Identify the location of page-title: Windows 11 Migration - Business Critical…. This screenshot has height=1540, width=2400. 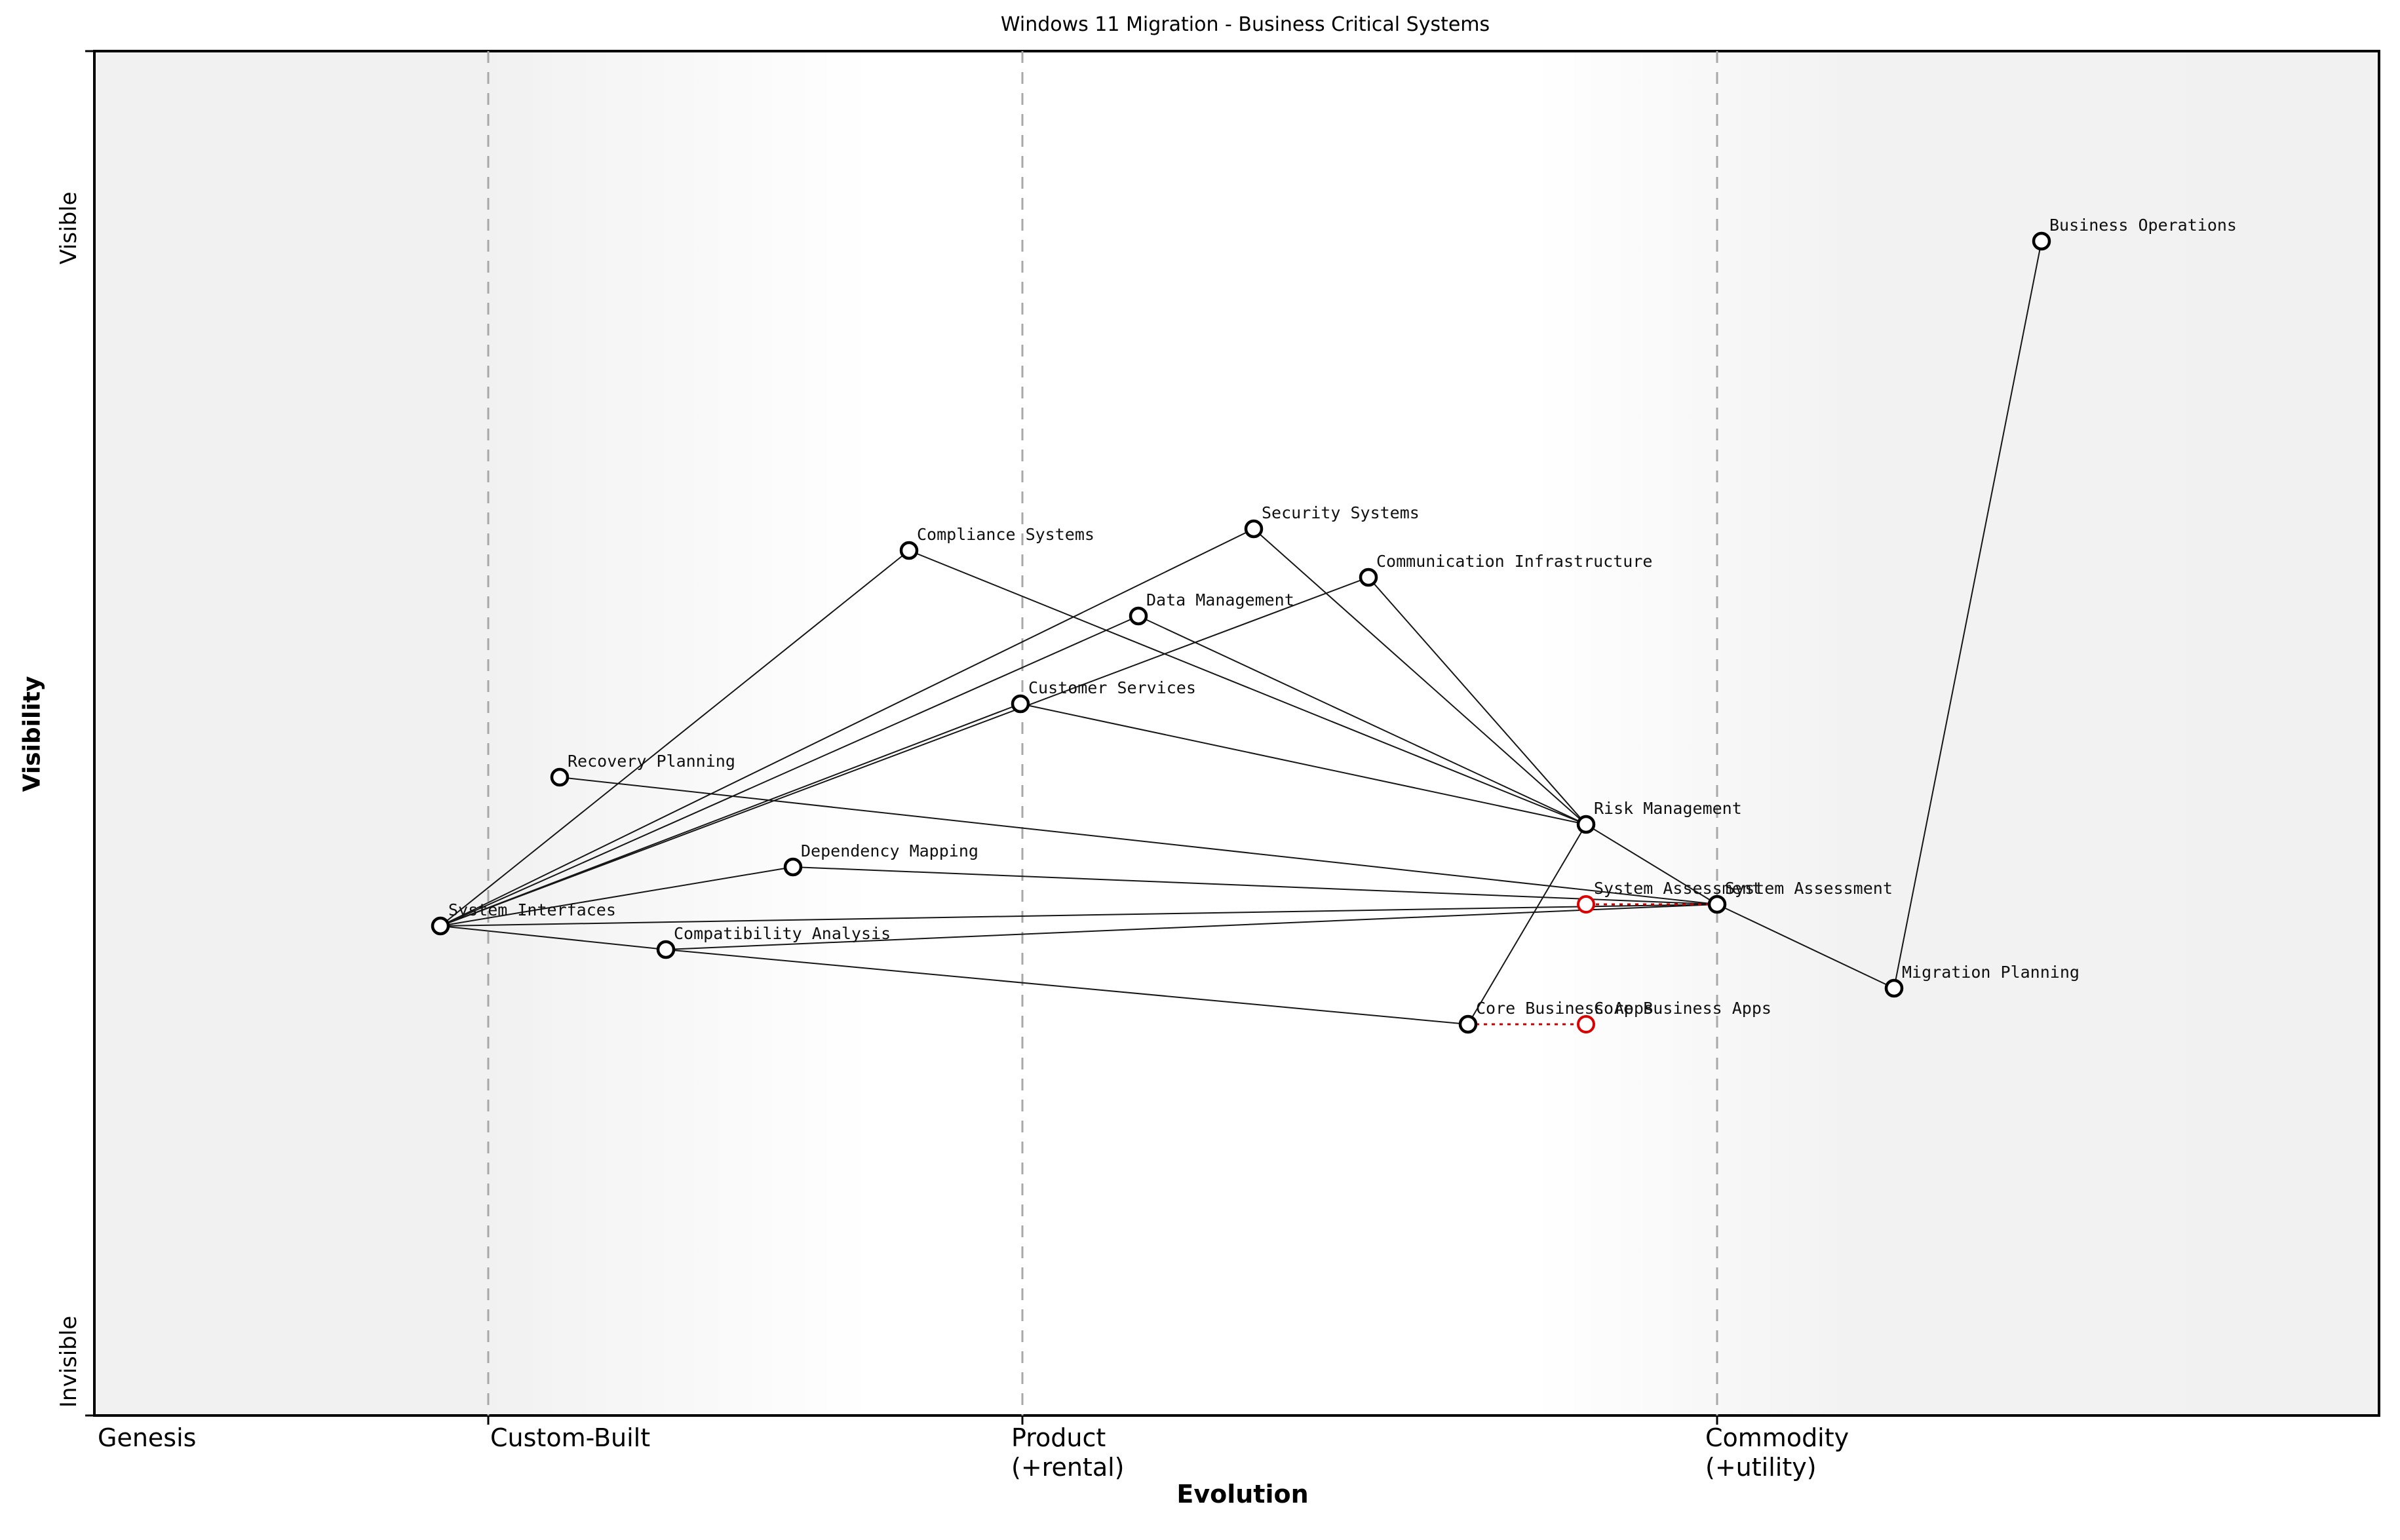
(1245, 24).